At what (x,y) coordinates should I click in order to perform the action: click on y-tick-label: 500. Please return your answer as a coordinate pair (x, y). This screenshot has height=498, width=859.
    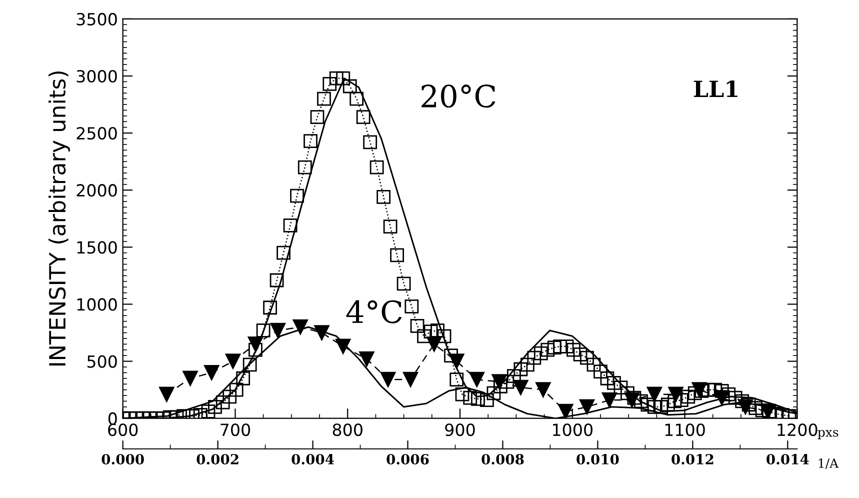
    Looking at the image, I should click on (102, 361).